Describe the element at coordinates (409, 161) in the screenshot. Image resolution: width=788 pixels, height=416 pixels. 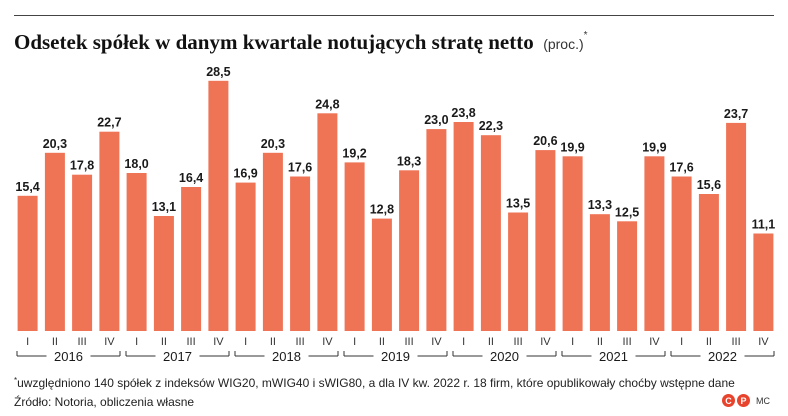
I see `bar-value-label: 18,3` at that location.